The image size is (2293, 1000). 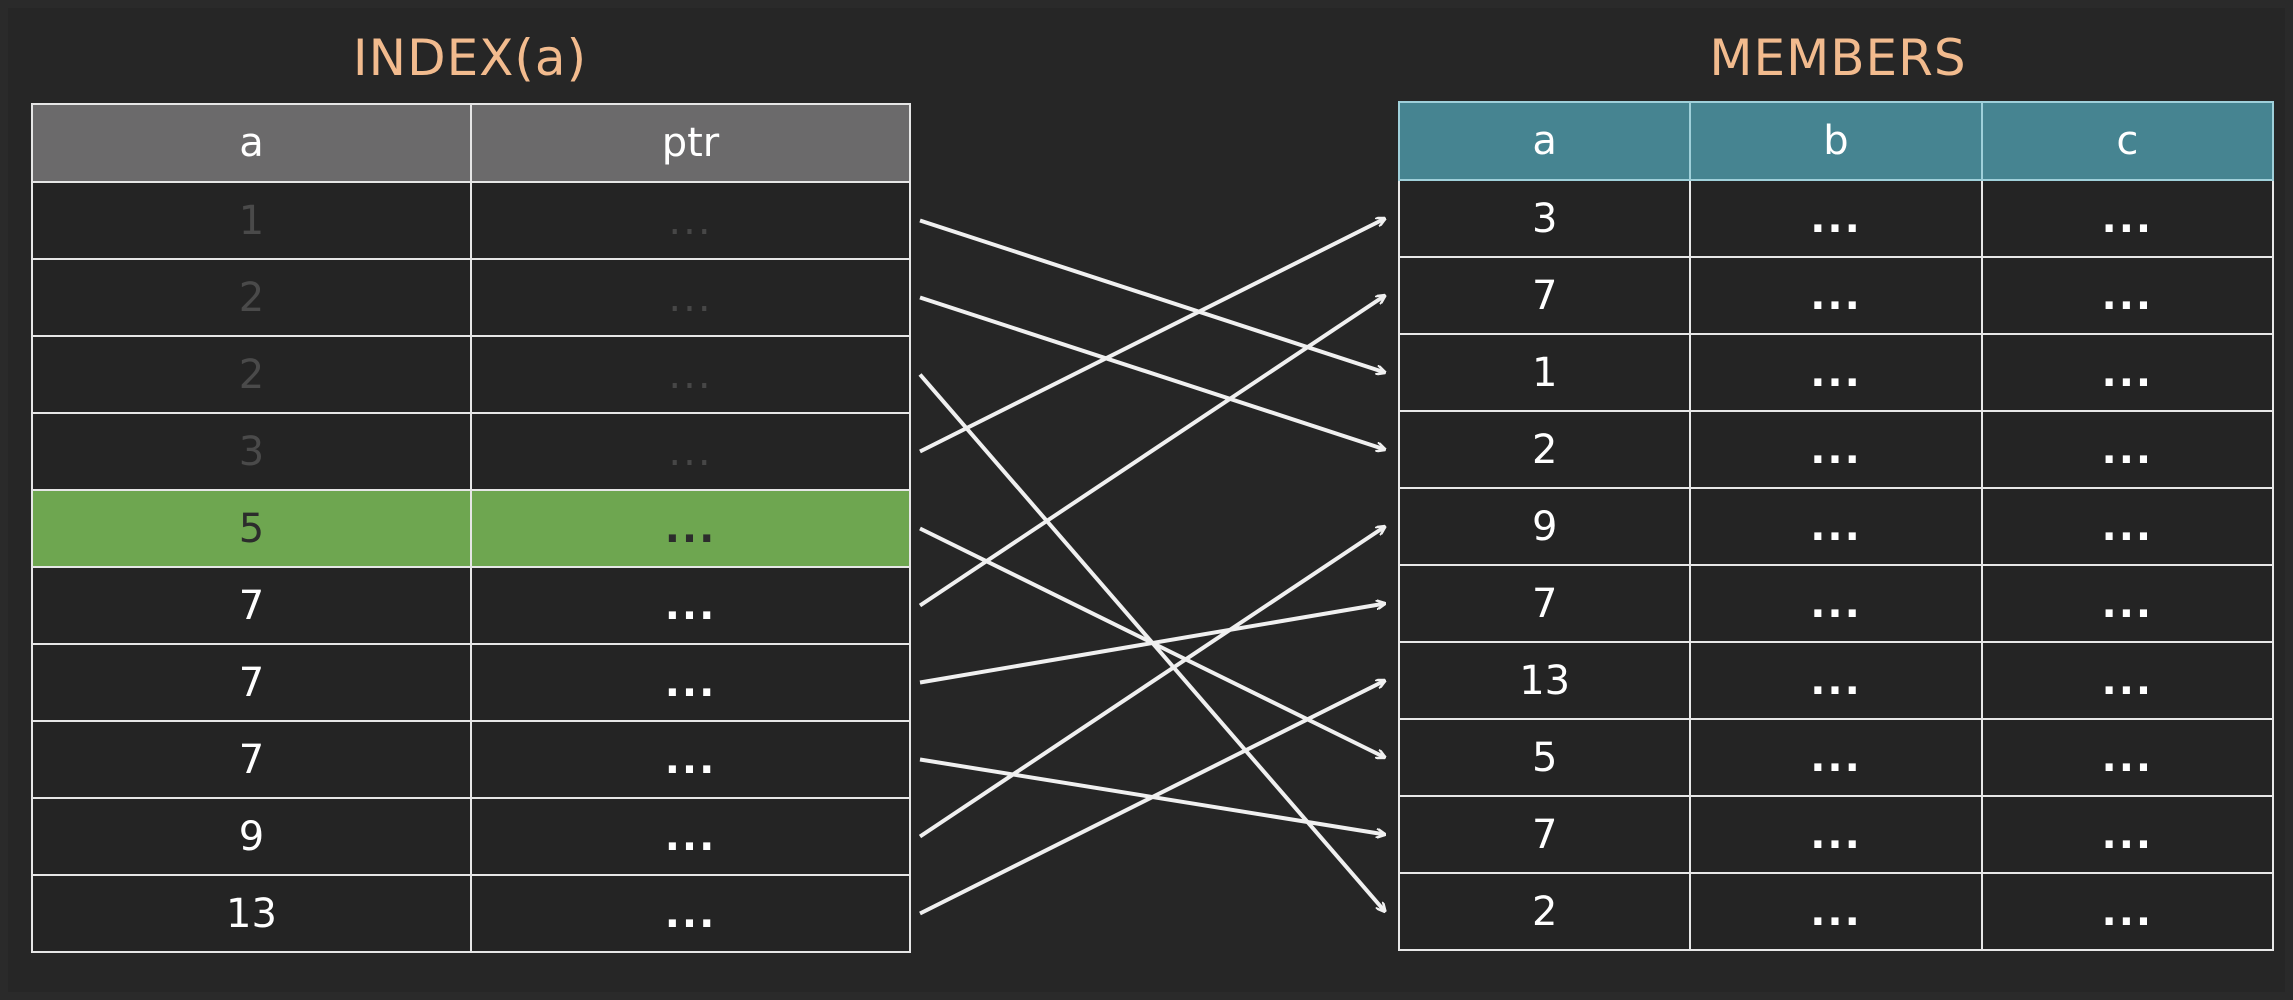 What do you see at coordinates (1544, 141) in the screenshot?
I see `members-header-a: a` at bounding box center [1544, 141].